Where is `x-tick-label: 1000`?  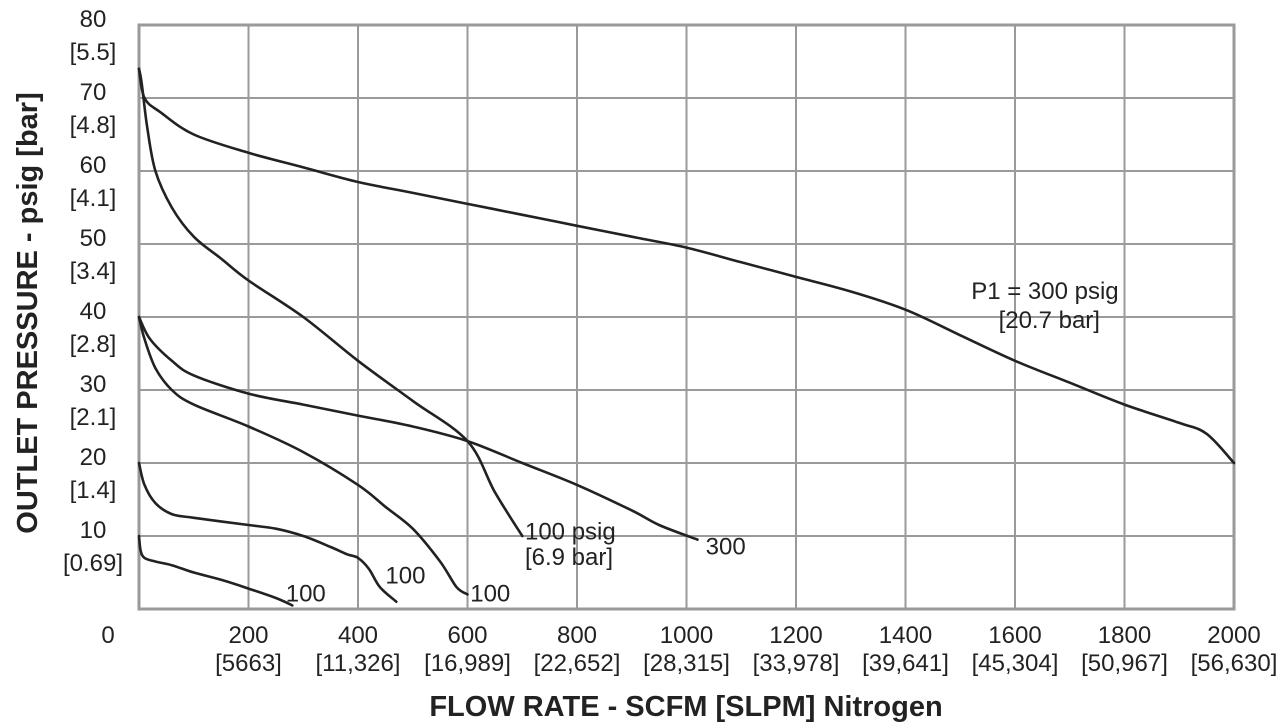 x-tick-label: 1000 is located at coordinates (686, 635).